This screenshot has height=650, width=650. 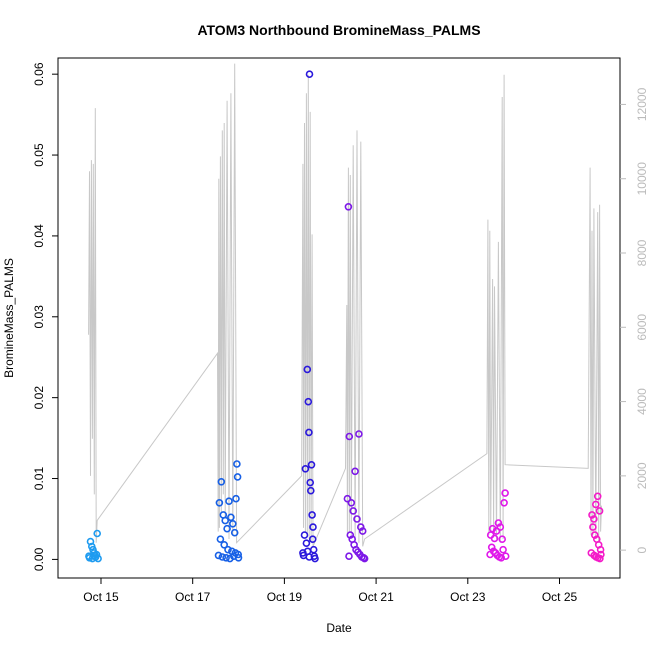 What do you see at coordinates (39, 559) in the screenshot?
I see `y-tick-label-0: 0.00` at bounding box center [39, 559].